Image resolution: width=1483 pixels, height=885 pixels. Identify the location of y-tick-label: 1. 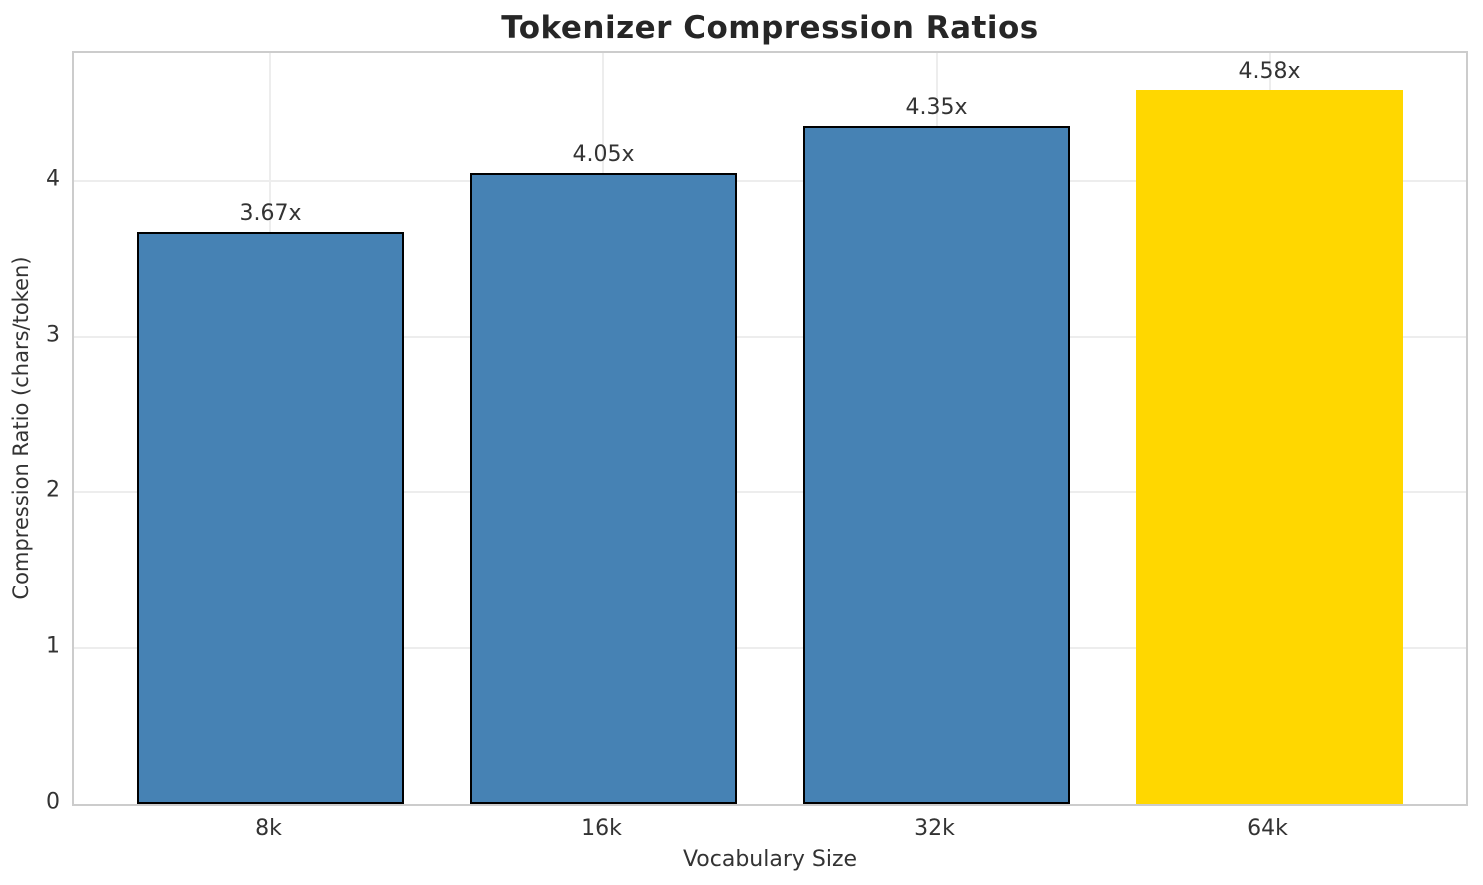
(53, 646).